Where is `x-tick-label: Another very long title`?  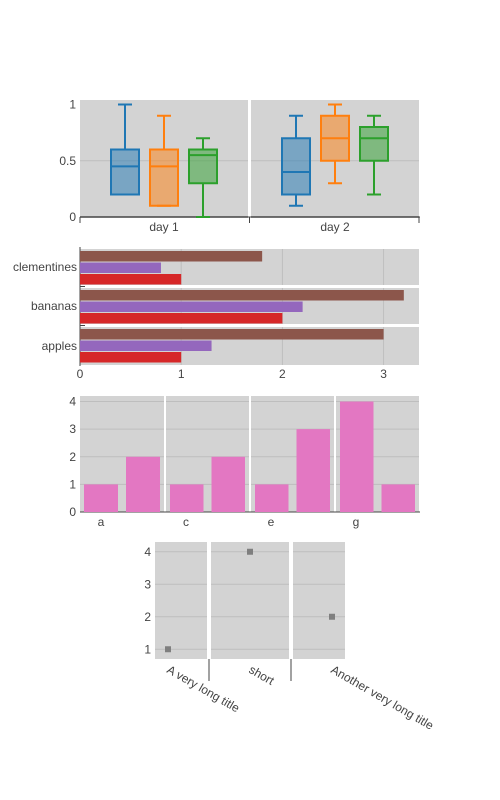 x-tick-label: Another very long title is located at coordinates (383, 697).